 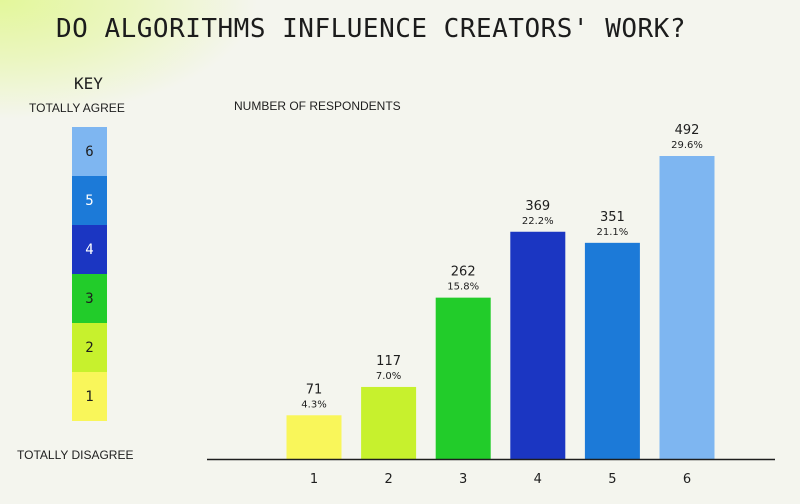 What do you see at coordinates (314, 479) in the screenshot?
I see `x-tick-label-1: 1` at bounding box center [314, 479].